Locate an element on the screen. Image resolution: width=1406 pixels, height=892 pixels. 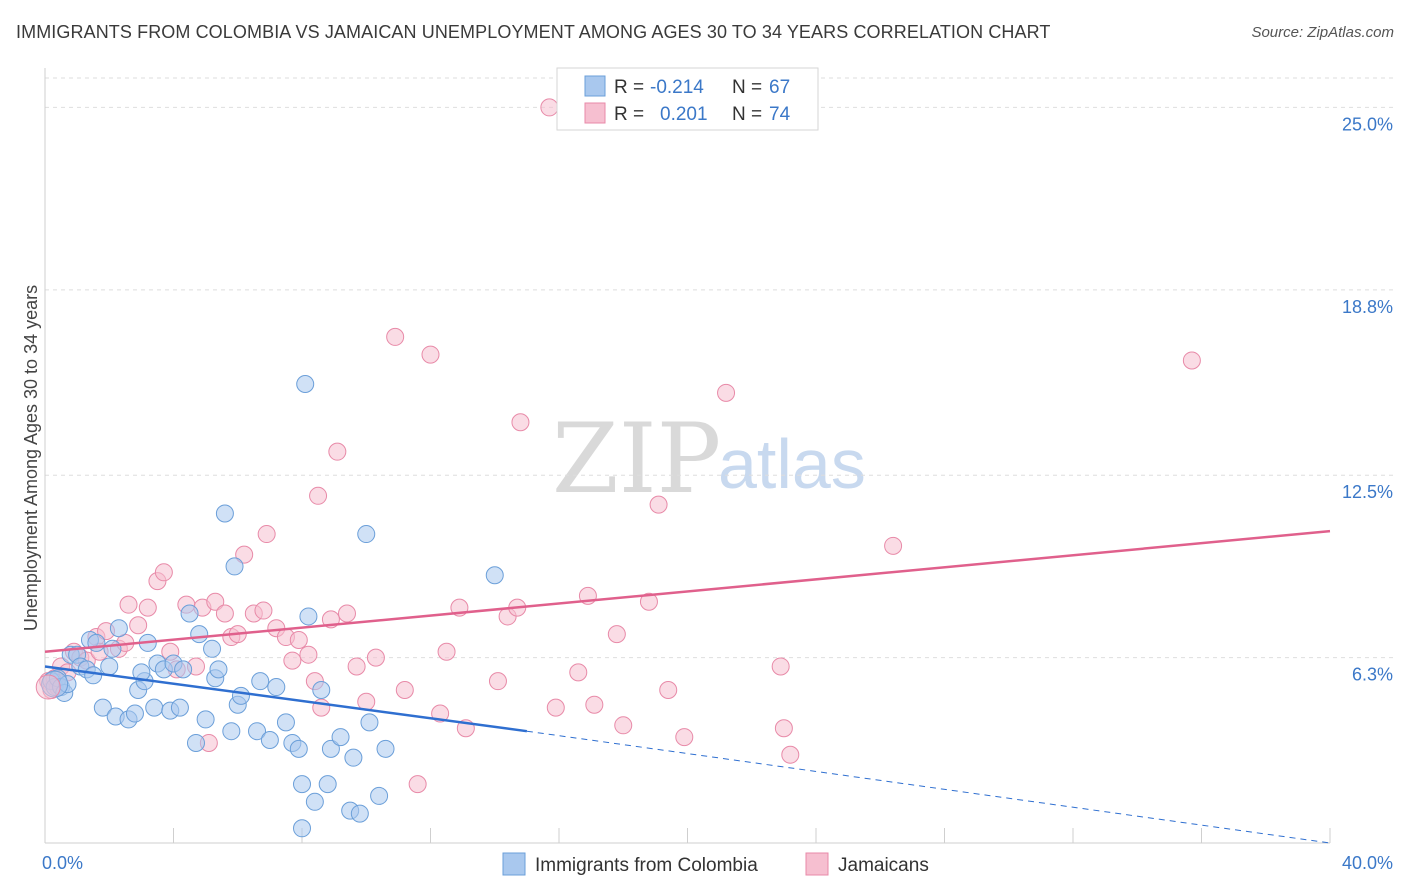
point-jamaican-cluster is located at coordinates (48, 687).